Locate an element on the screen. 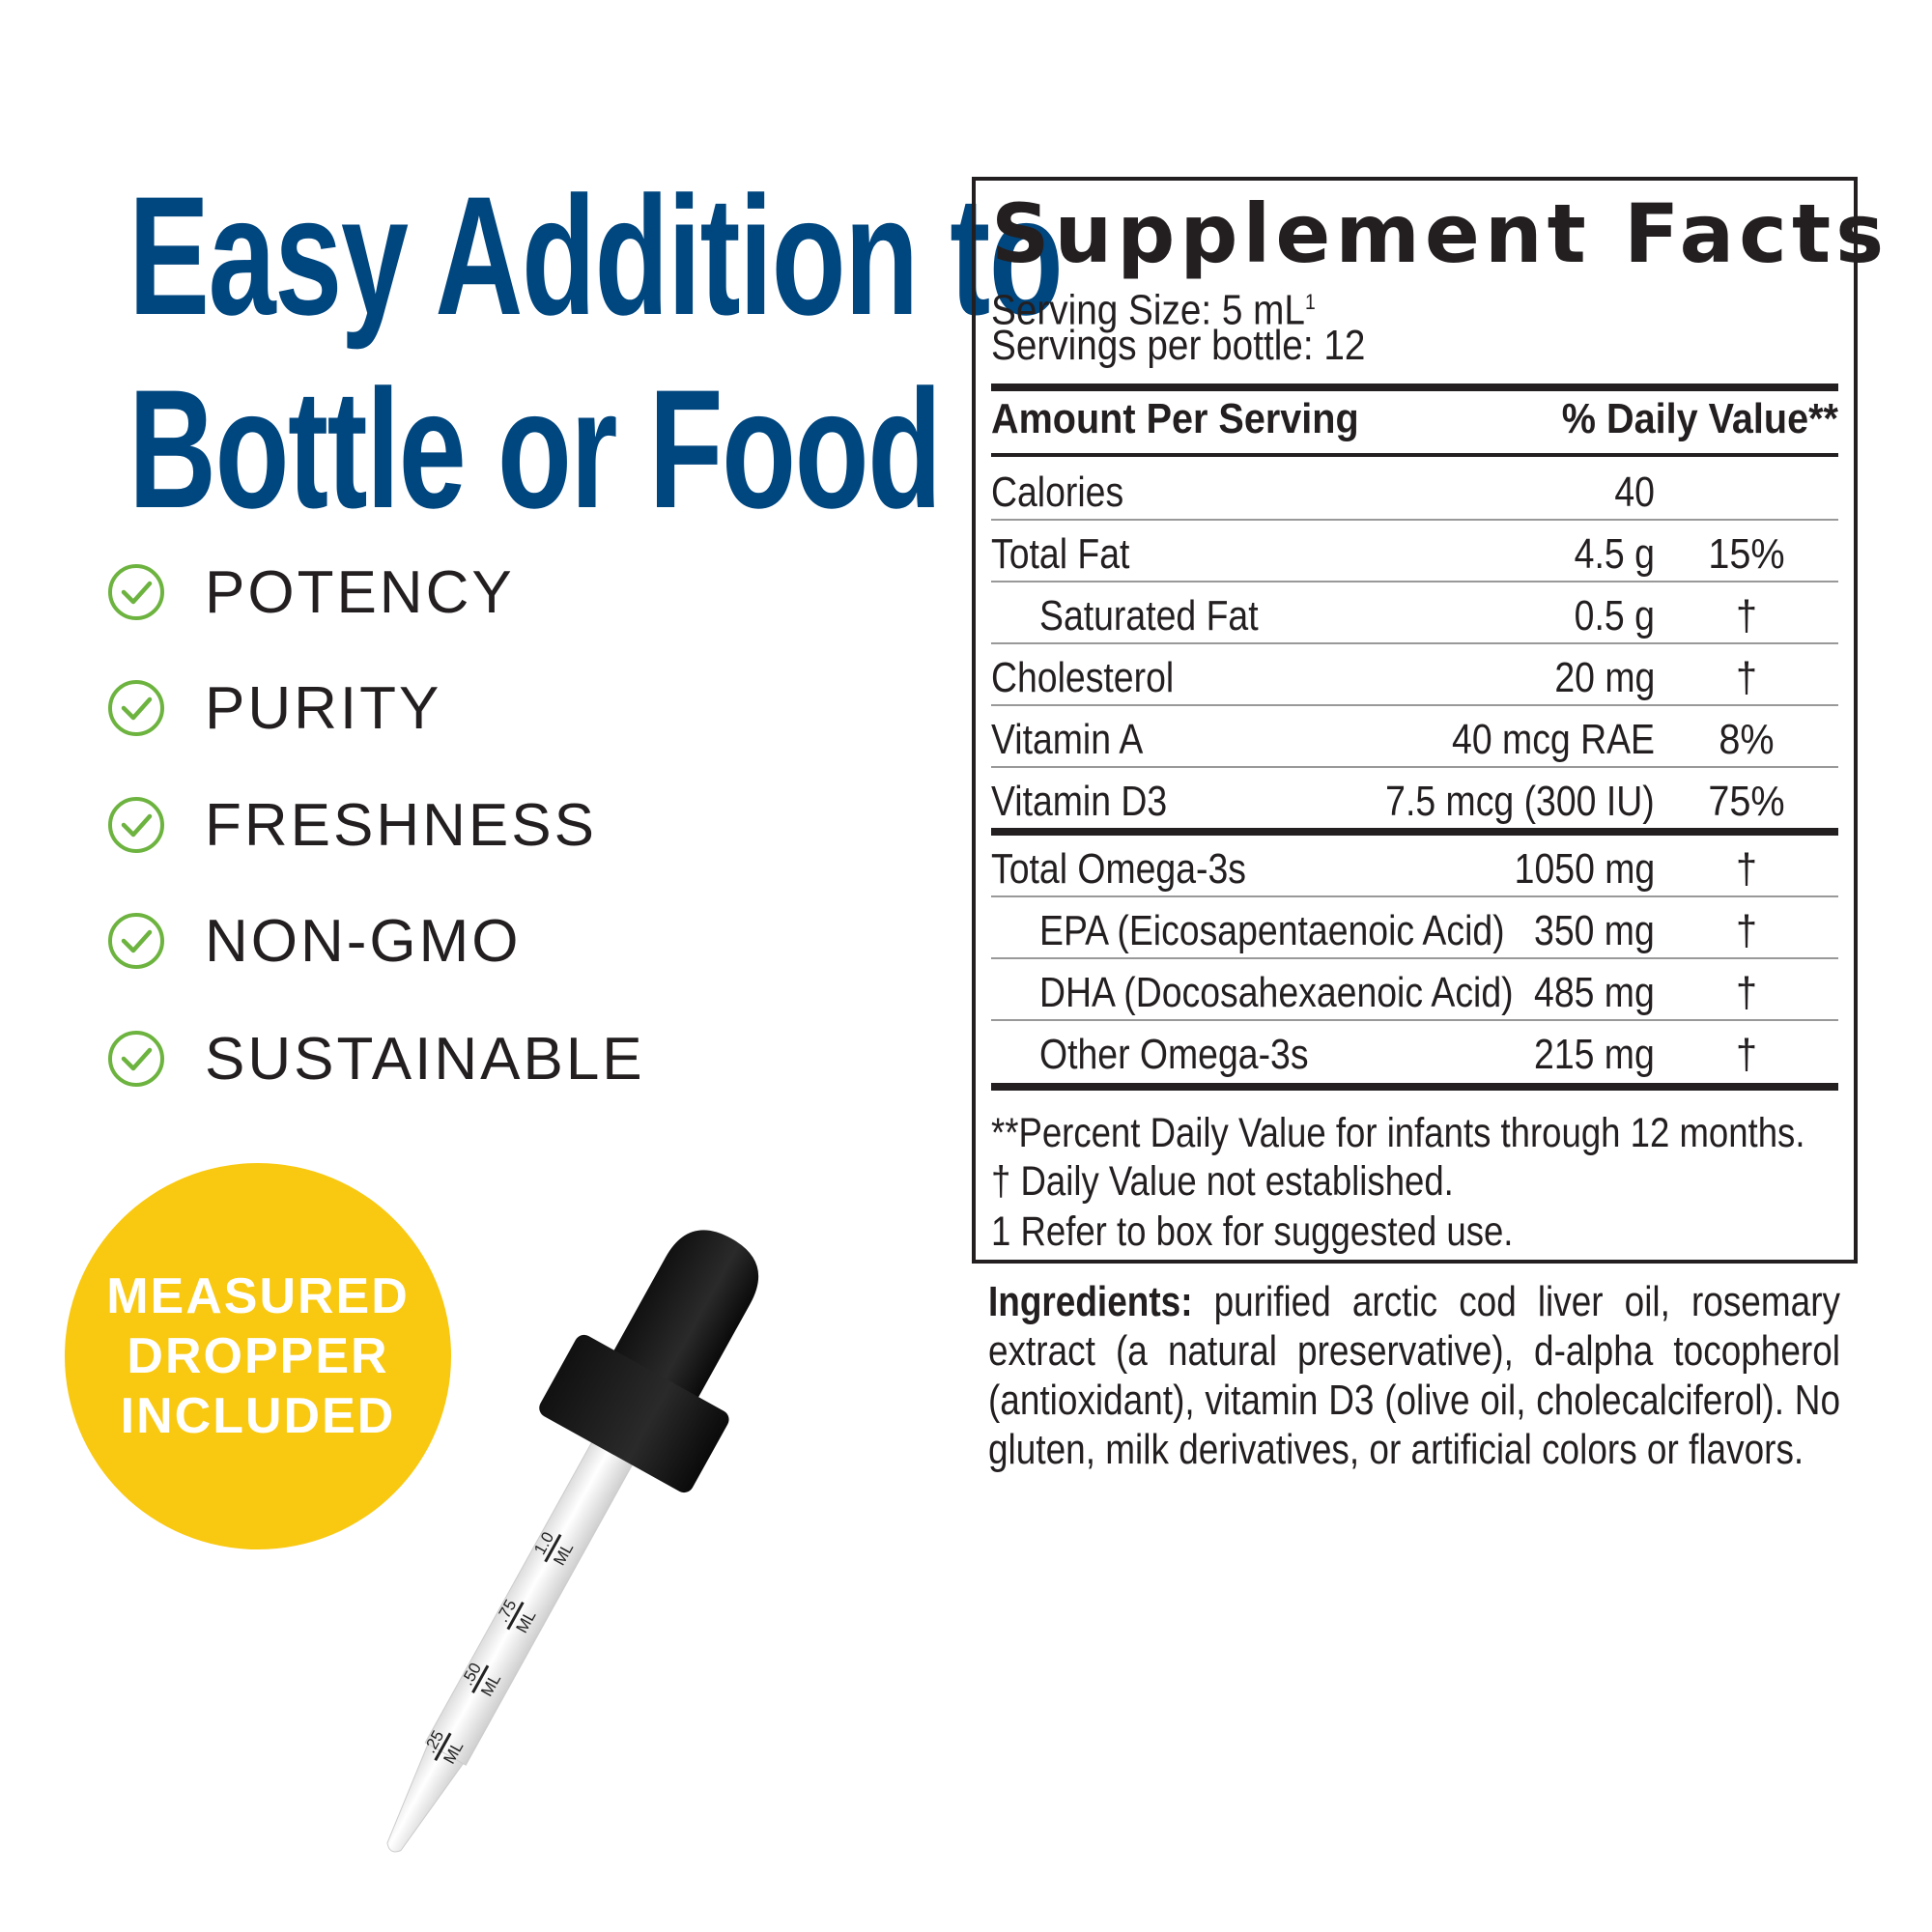 This screenshot has height=1932, width=1932. nutrient-name: EPA (Eicosapentaenoic Acid) is located at coordinates (1272, 930).